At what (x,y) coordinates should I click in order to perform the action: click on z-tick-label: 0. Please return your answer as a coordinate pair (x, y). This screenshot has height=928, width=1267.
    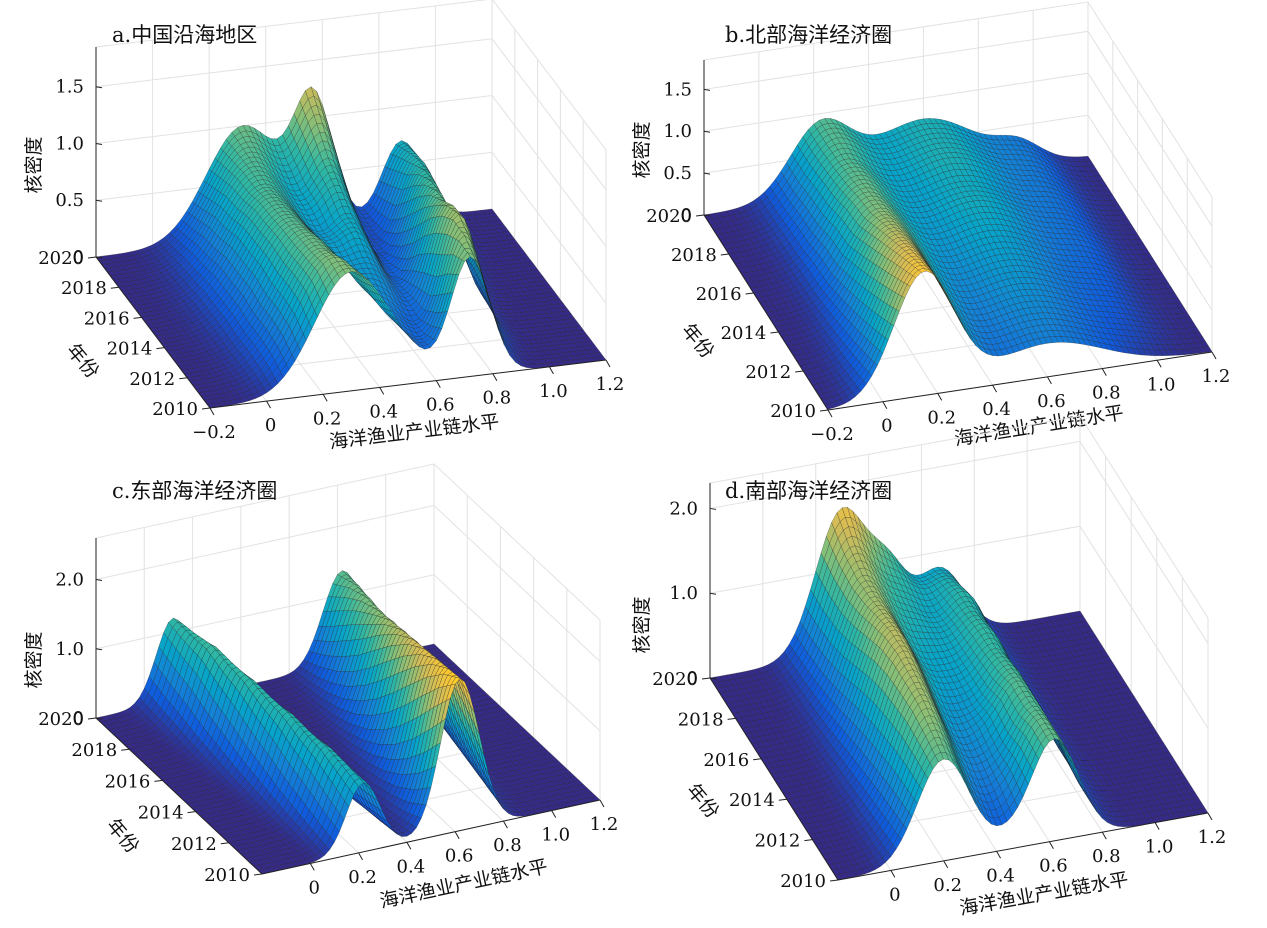
    Looking at the image, I should click on (78, 257).